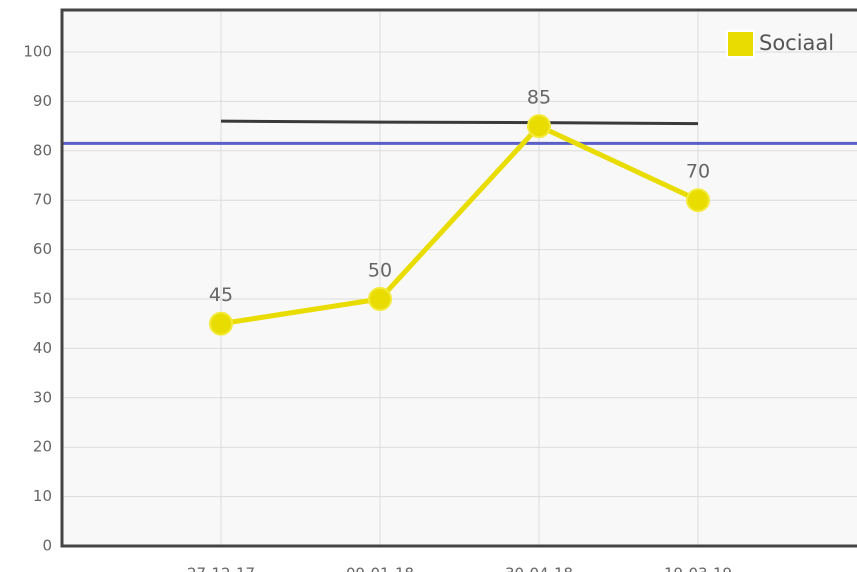 This screenshot has width=857, height=572. What do you see at coordinates (42, 150) in the screenshot?
I see `y-tick-label: 80` at bounding box center [42, 150].